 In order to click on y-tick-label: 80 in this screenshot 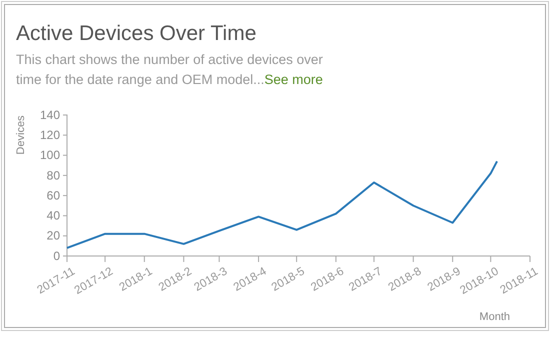, I will do `click(53, 175)`.